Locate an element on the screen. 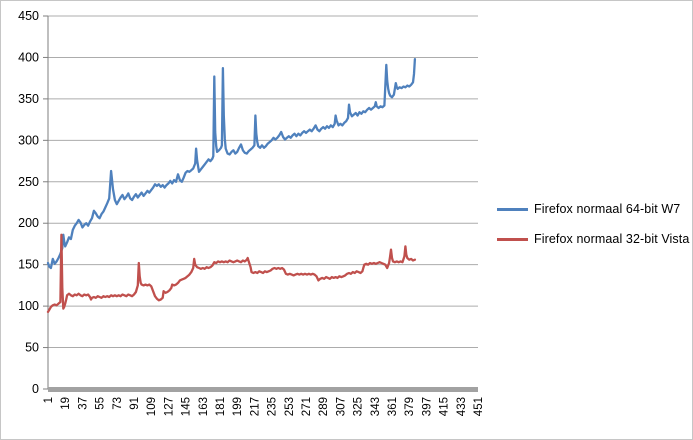 The height and width of the screenshot is (440, 693). x-axis-label: 325 is located at coordinates (359, 406).